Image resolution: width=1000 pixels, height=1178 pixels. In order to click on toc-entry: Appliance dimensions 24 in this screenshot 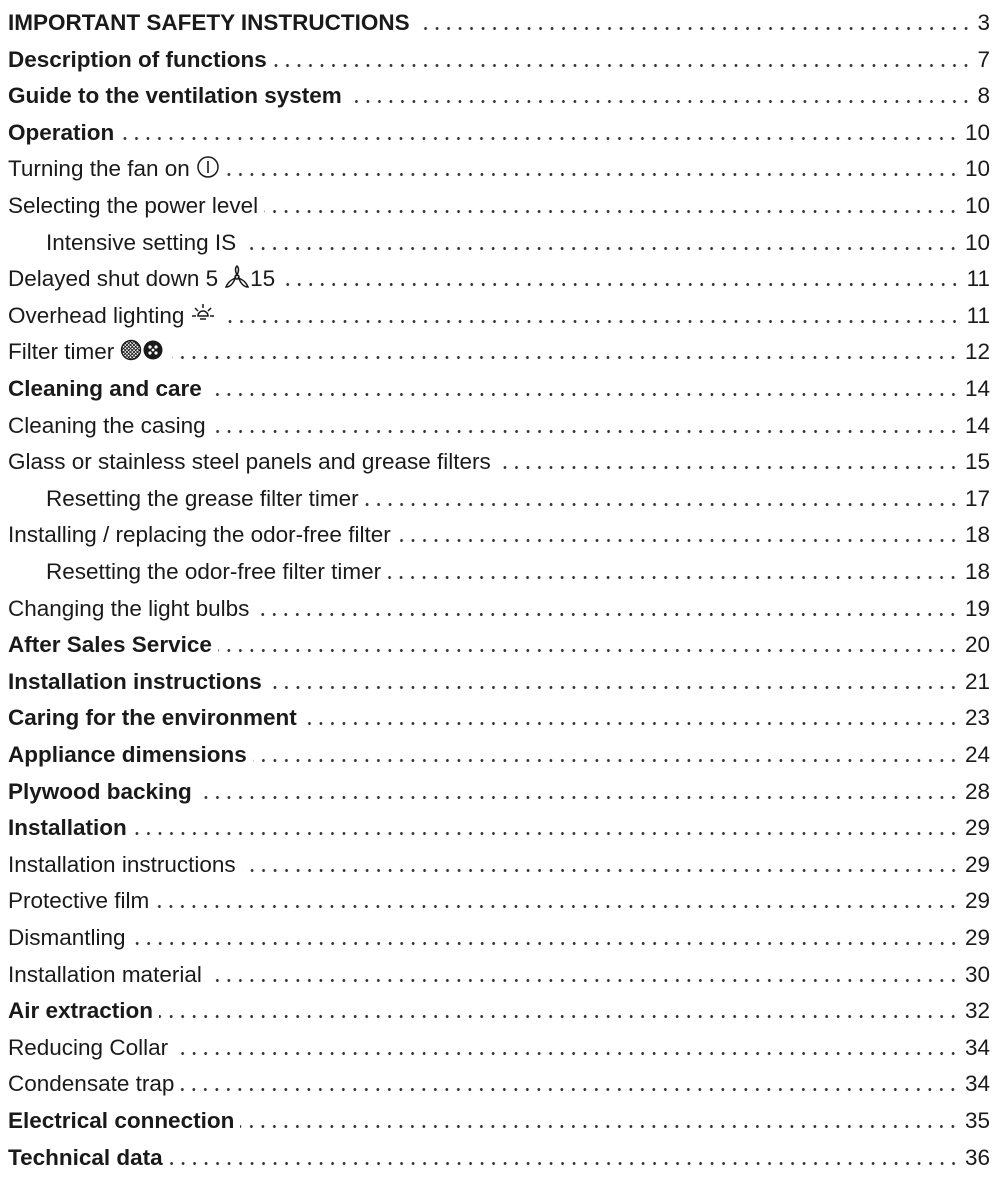, I will do `click(499, 755)`.